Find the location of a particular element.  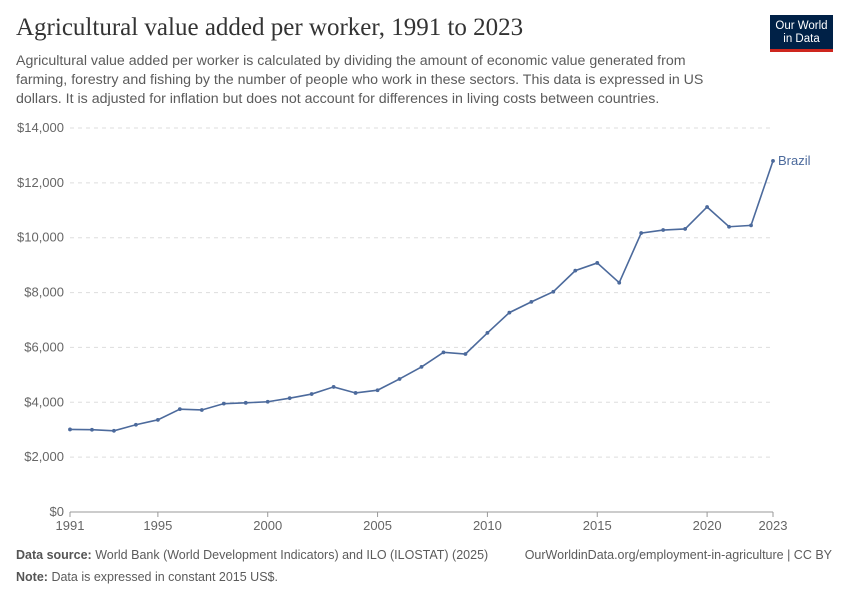

x-tick-label: 2015 is located at coordinates (597, 525).